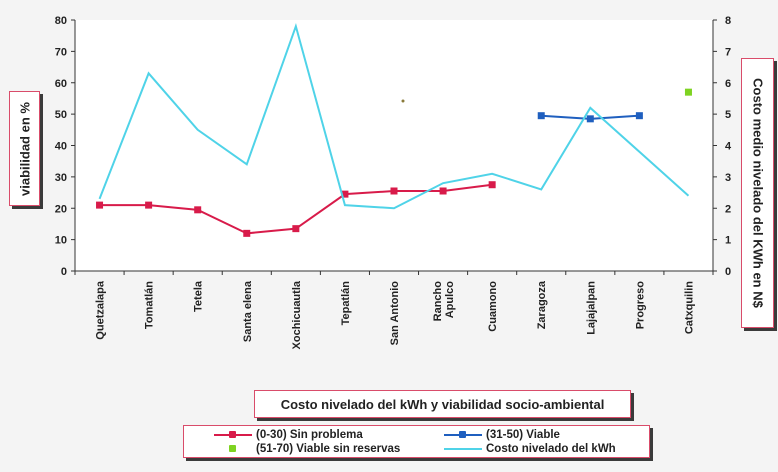 The width and height of the screenshot is (778, 472). What do you see at coordinates (728, 178) in the screenshot?
I see `right-tick-label: 3` at bounding box center [728, 178].